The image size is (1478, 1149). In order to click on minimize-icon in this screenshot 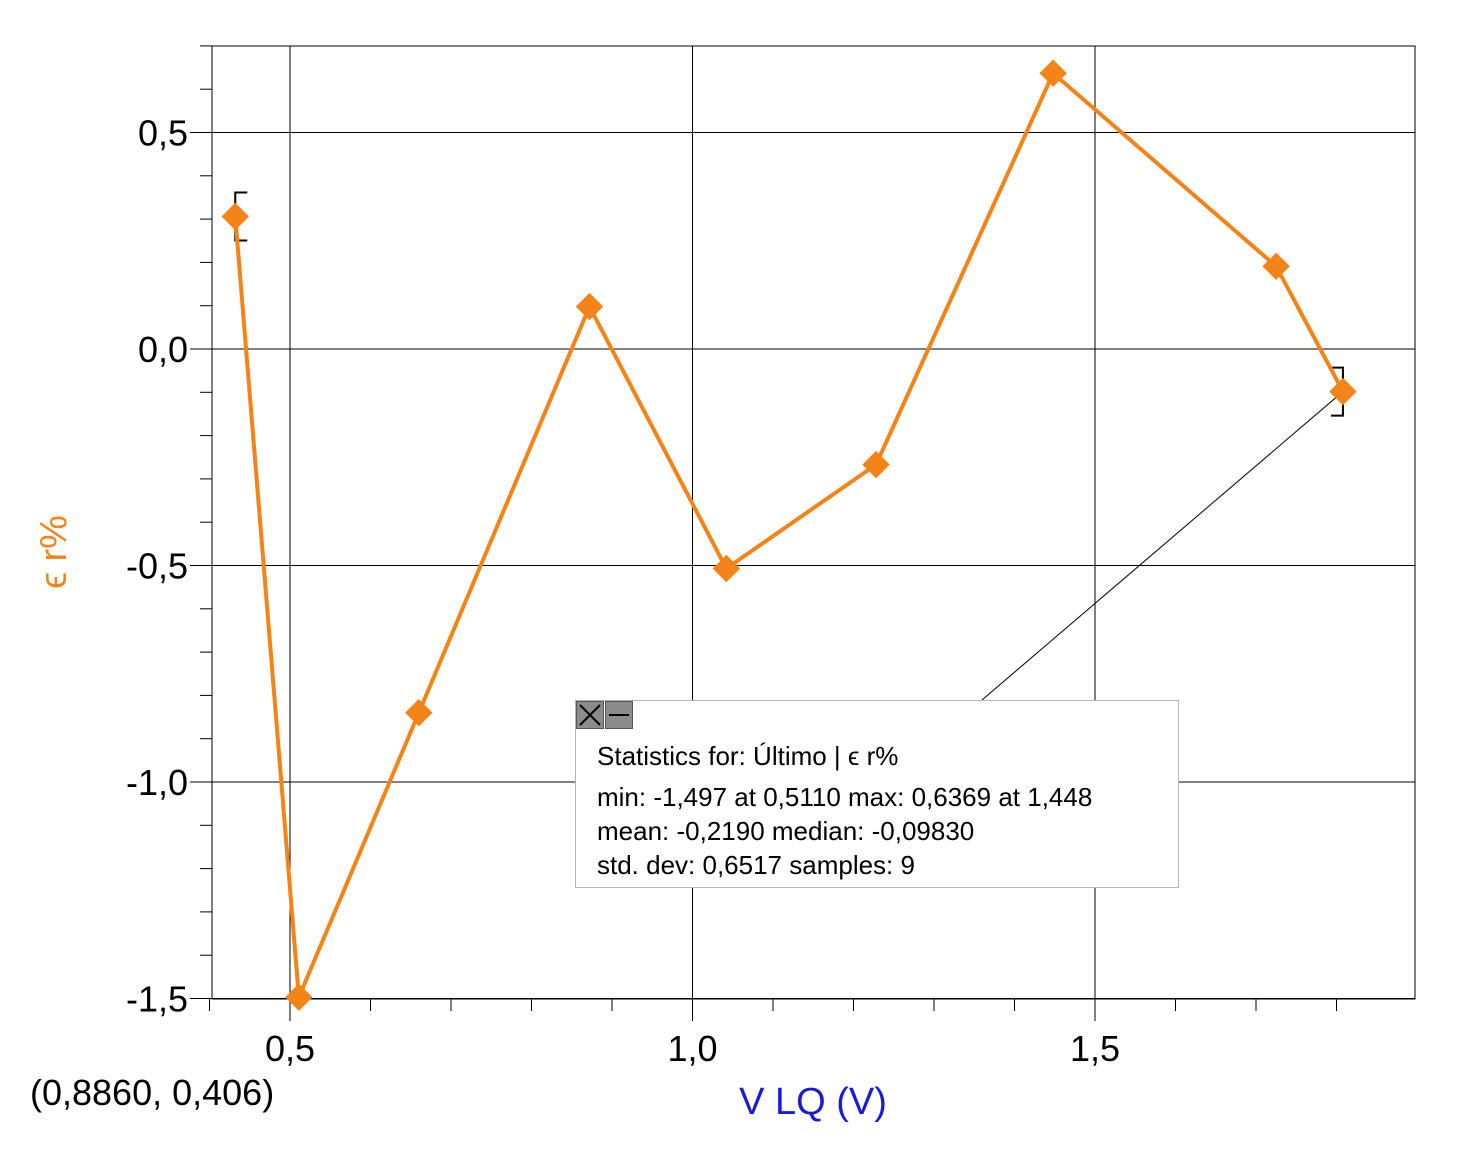, I will do `click(619, 715)`.